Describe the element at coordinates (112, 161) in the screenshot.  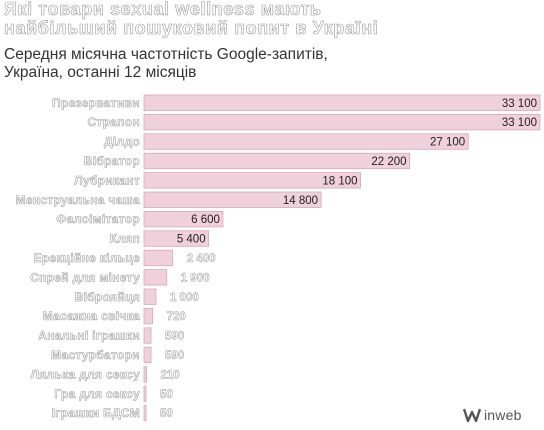
I see `category-label: Вібратор` at that location.